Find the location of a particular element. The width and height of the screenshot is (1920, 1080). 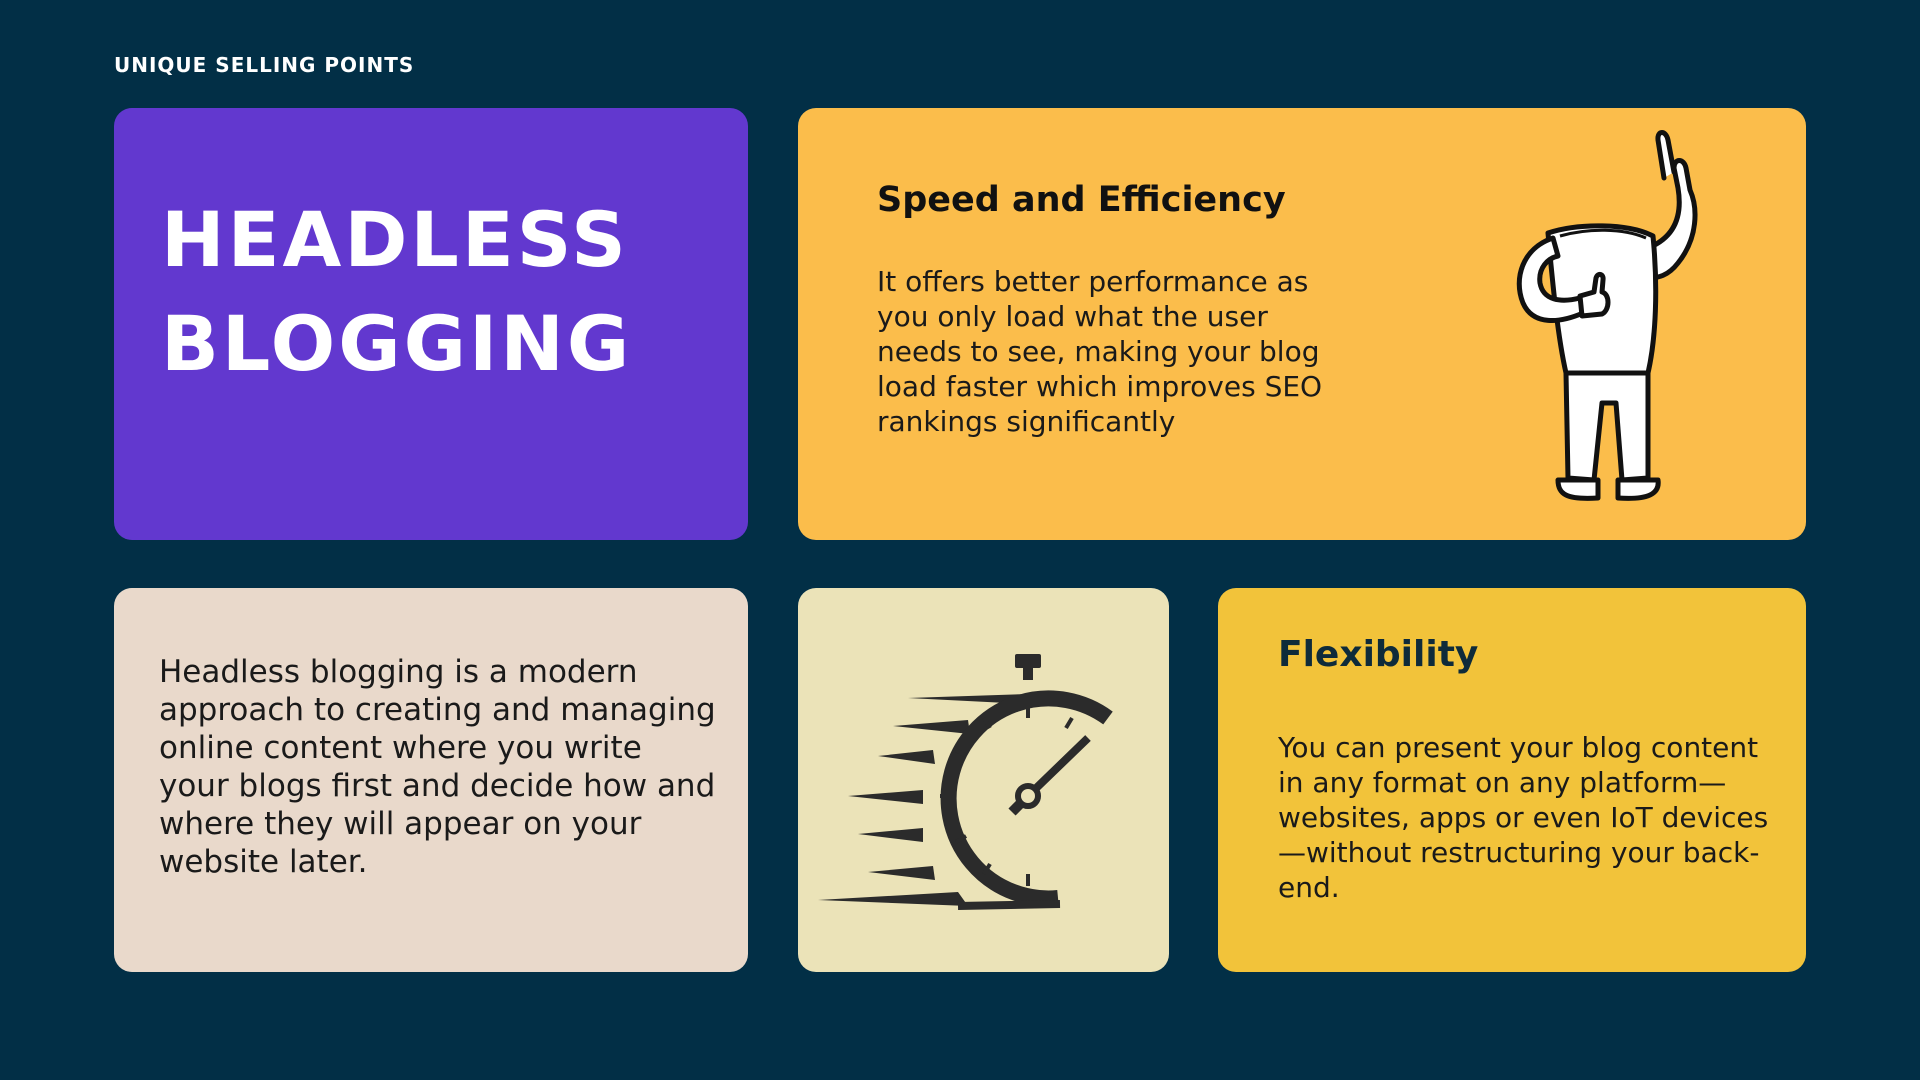

title-line-1: HEADLESS is located at coordinates (395, 239).